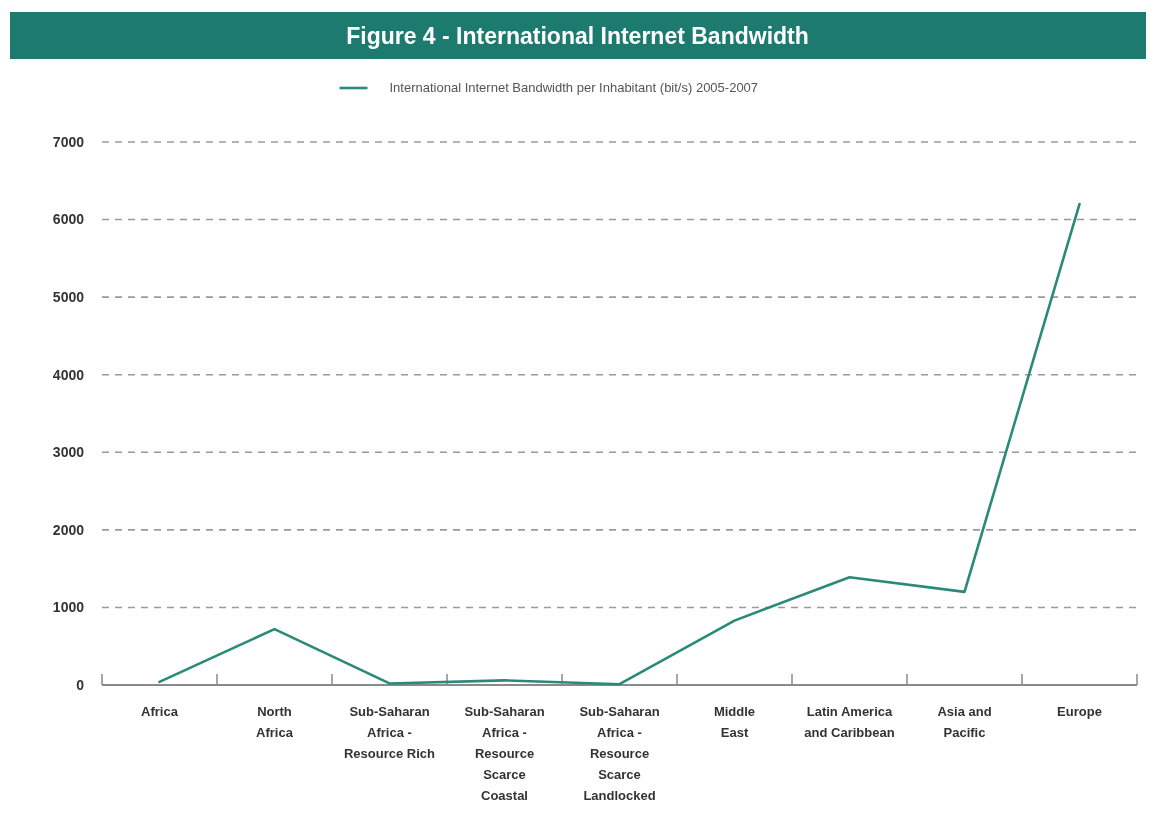  Describe the element at coordinates (80, 684) in the screenshot. I see `y-tick-label: 0` at that location.